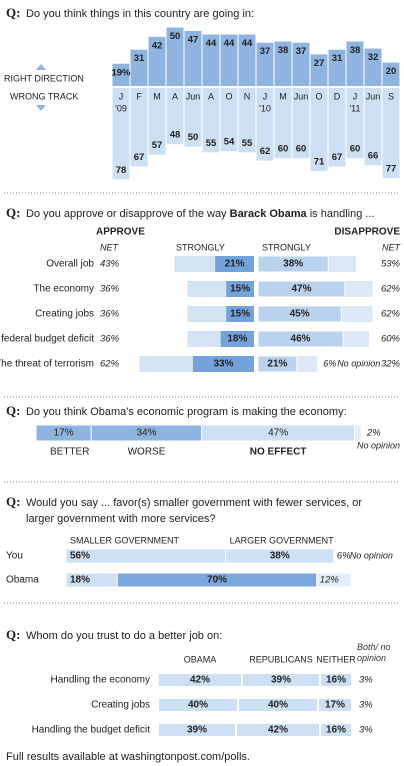 This screenshot has height=766, width=404. I want to click on value-label: 17%, so click(335, 705).